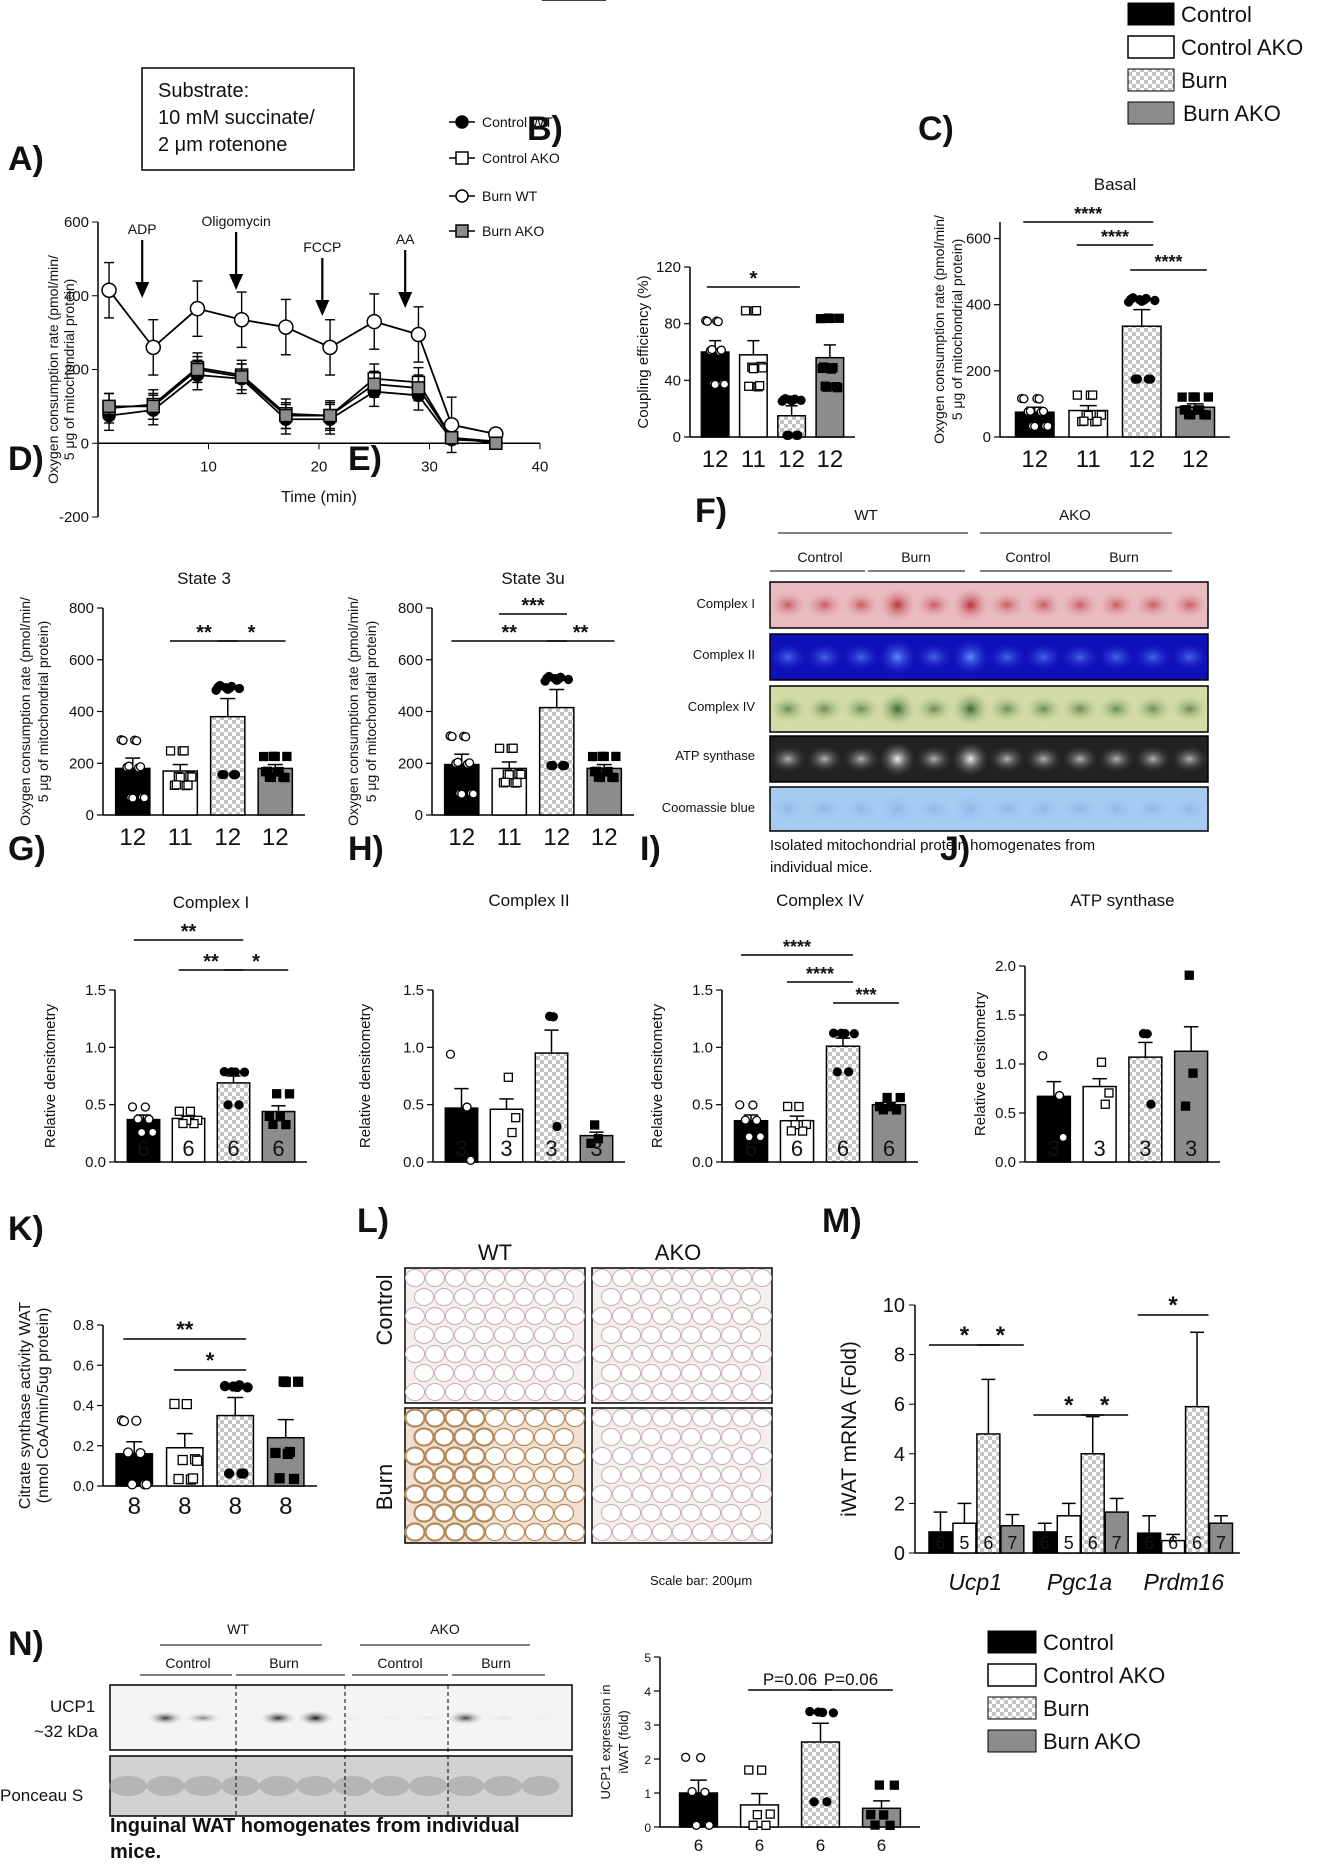 This screenshot has height=1867, width=1322. What do you see at coordinates (495, 1252) in the screenshot?
I see `histo-col-wt: WT` at bounding box center [495, 1252].